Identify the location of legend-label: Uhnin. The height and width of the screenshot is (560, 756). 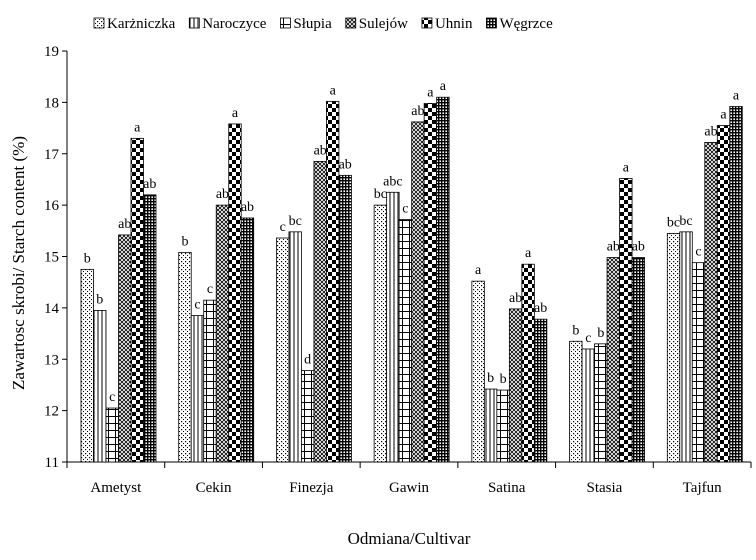
(454, 24).